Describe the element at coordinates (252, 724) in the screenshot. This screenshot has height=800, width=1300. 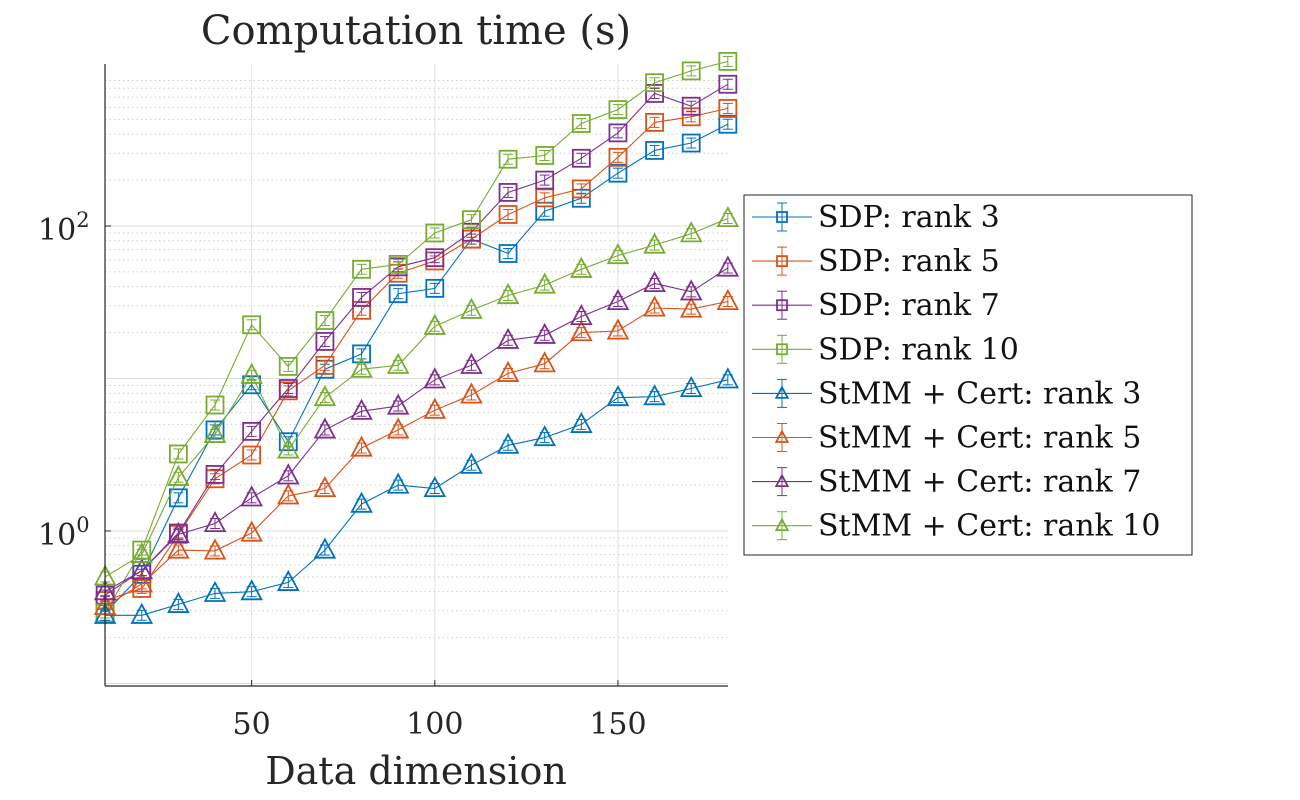
I see `x-tick-label: 50` at that location.